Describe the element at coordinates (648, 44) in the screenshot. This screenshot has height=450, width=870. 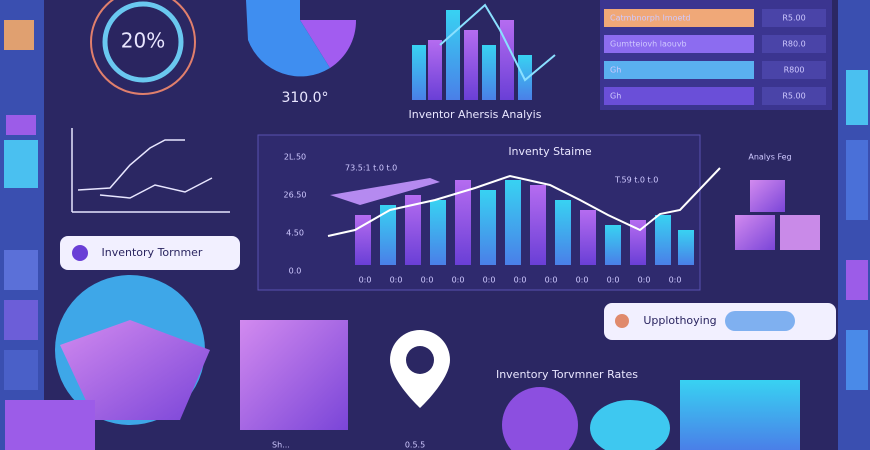
I see `table-cell-text: Gumtteiovh laouvb` at that location.